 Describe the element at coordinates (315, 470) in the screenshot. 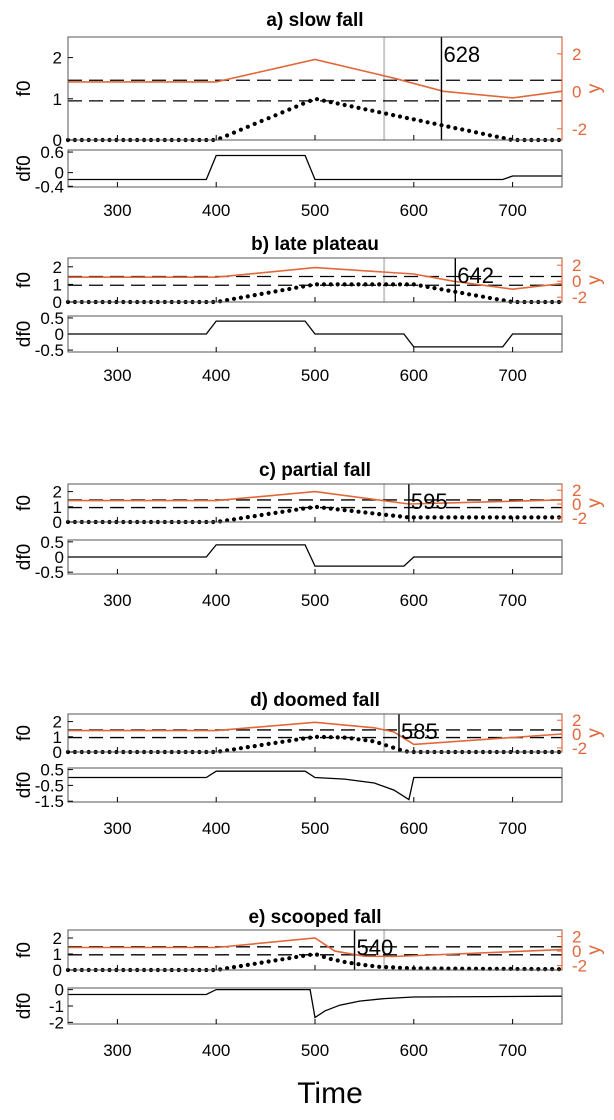

I see `panel-title: c) partial fall` at that location.